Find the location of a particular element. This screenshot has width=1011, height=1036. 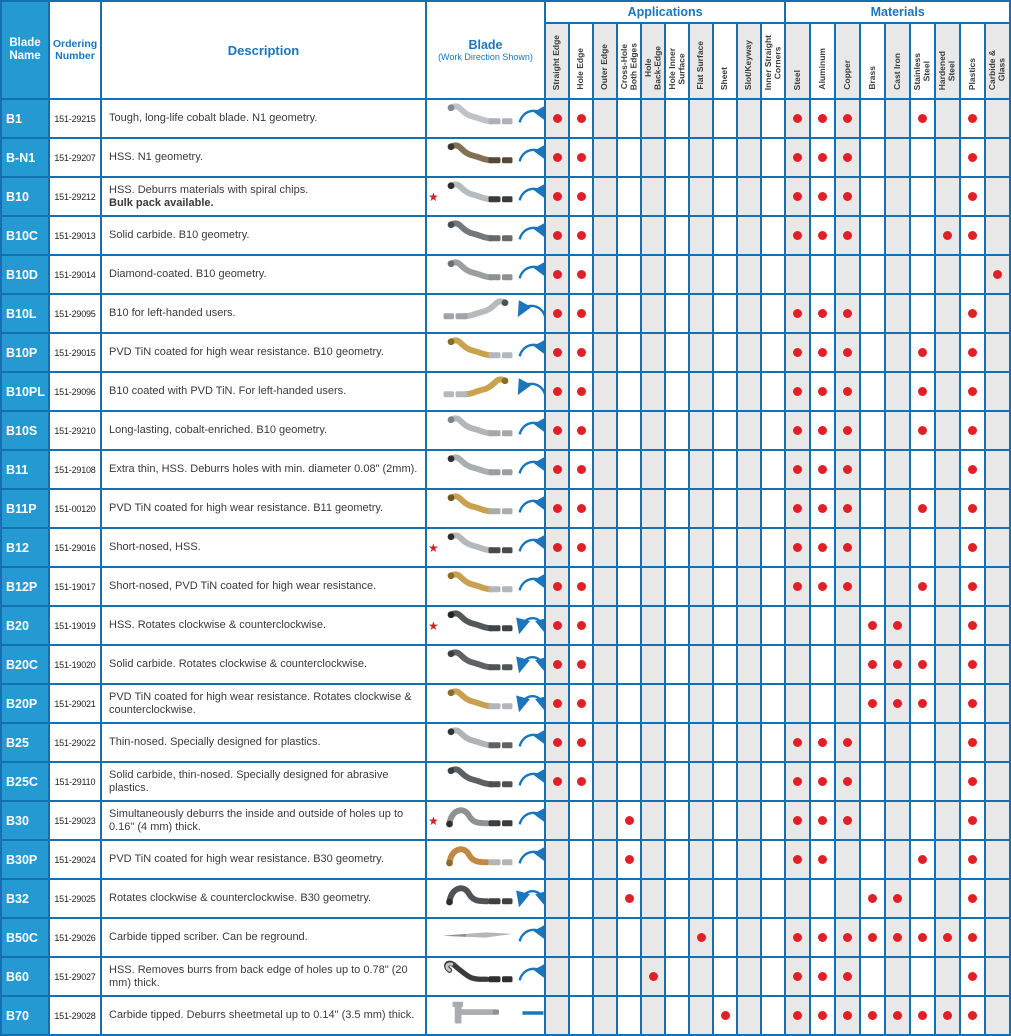

header-application-inner-straight-corners: Inner Straight Corners is located at coordinates (773, 61).